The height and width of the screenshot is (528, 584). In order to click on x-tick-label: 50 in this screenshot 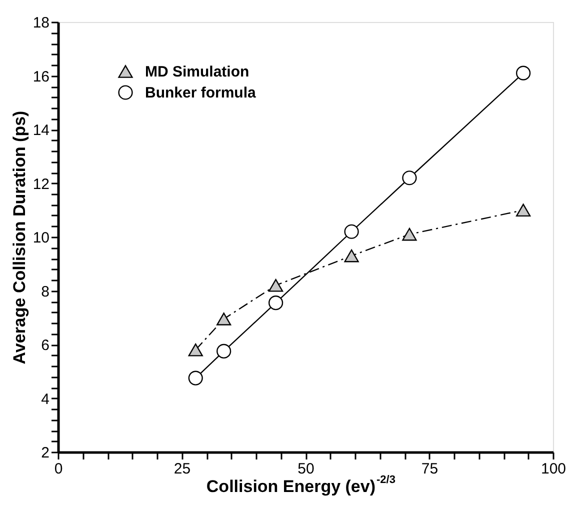, I will do `click(306, 469)`.